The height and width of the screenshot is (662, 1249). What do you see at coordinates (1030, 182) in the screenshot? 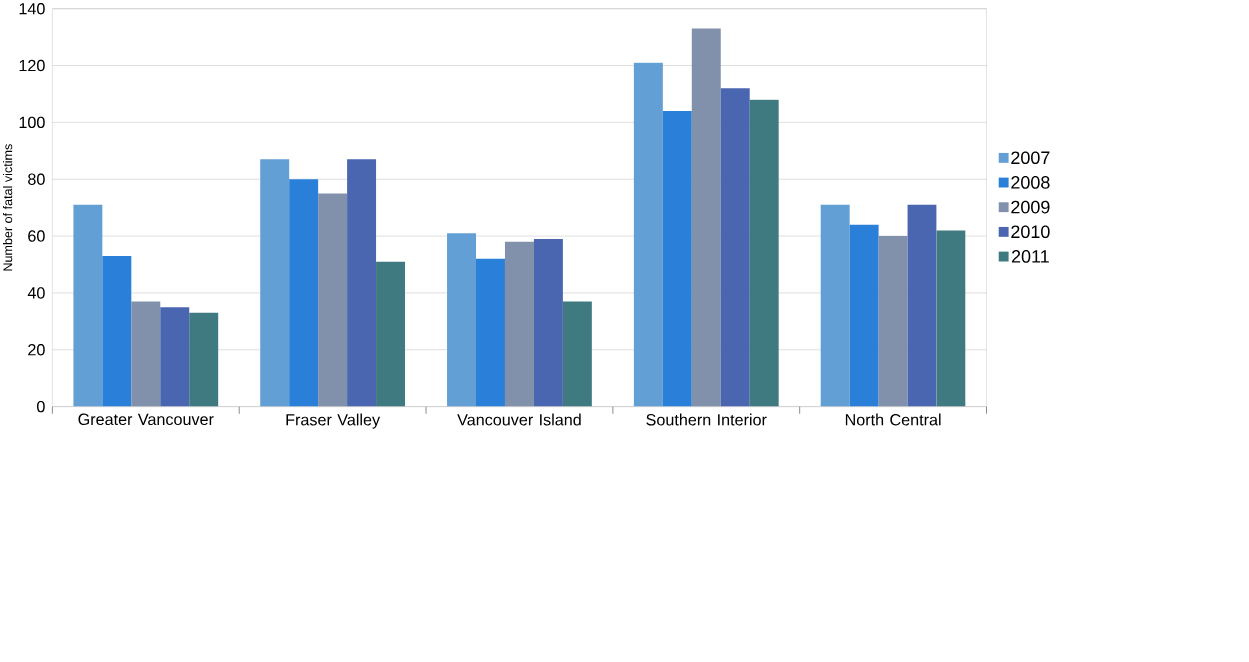
I see `legend-label: 2008` at bounding box center [1030, 182].